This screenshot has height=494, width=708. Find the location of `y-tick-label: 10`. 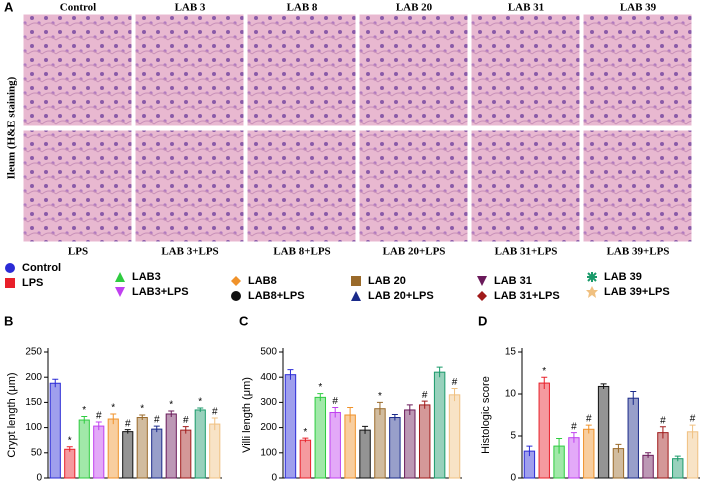

y-tick-label: 10 is located at coordinates (511, 394).